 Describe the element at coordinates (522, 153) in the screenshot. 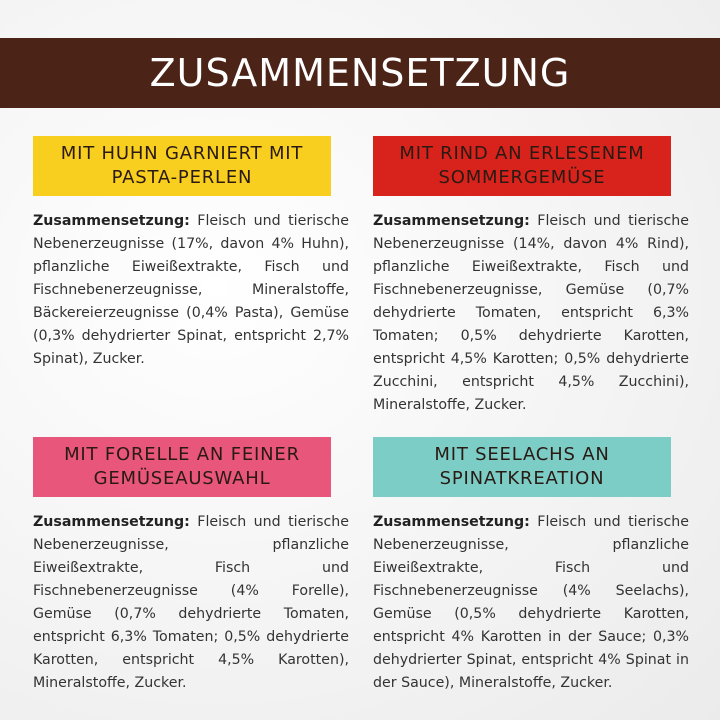

I see `heading: MIT RIND AN ERLESENEM` at that location.